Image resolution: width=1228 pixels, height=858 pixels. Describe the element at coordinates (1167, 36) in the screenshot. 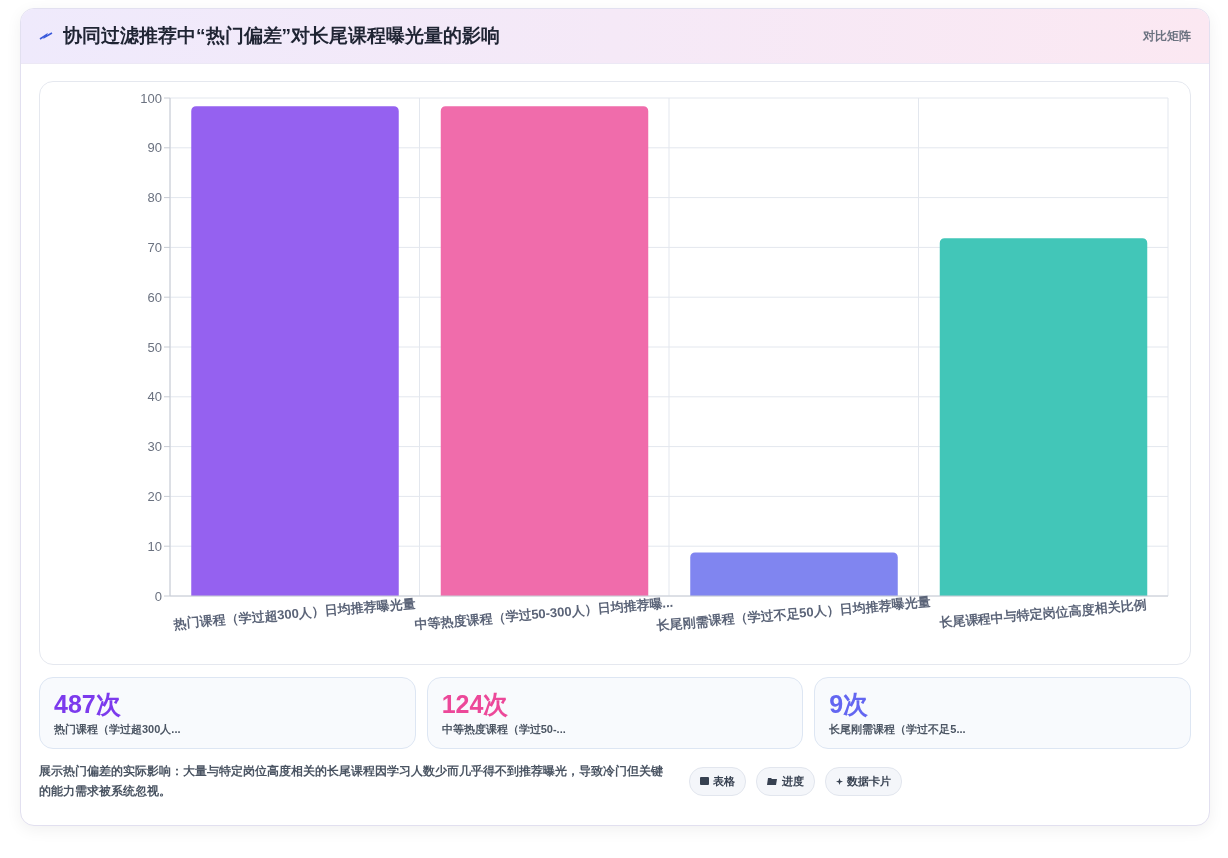

I see `text: 对比矩阵` at that location.